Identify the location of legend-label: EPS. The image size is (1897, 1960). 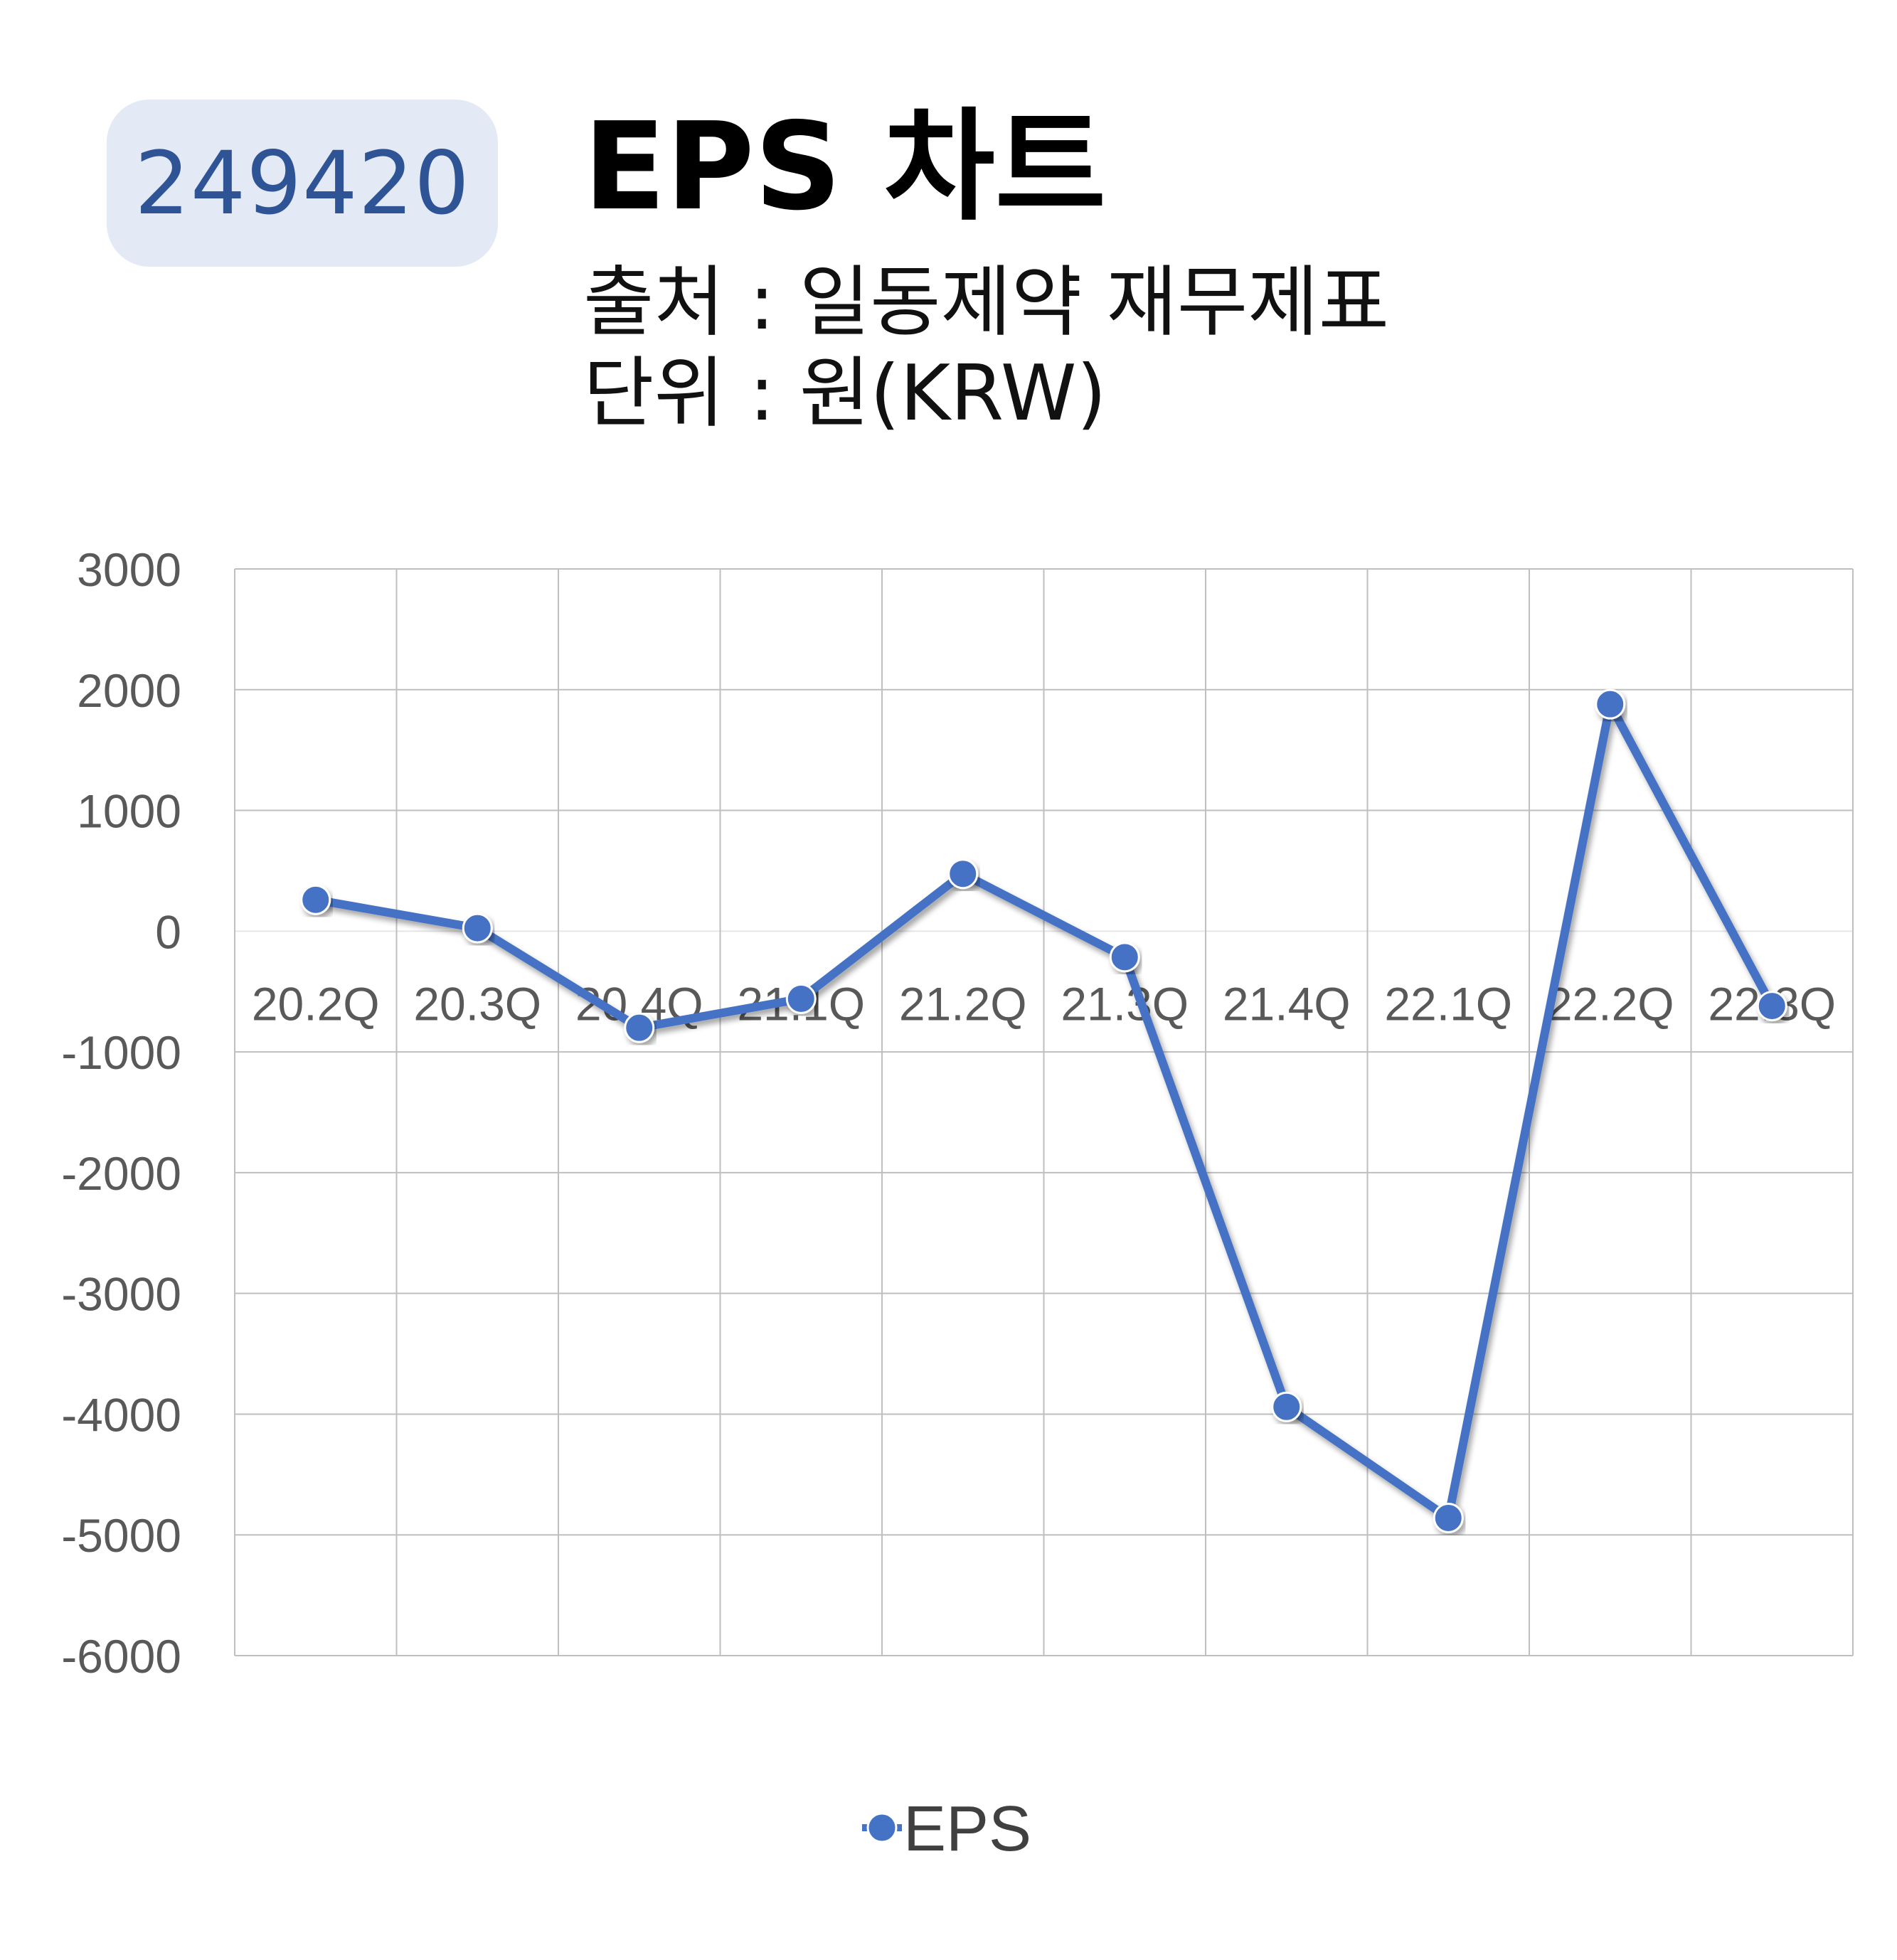
(967, 1829).